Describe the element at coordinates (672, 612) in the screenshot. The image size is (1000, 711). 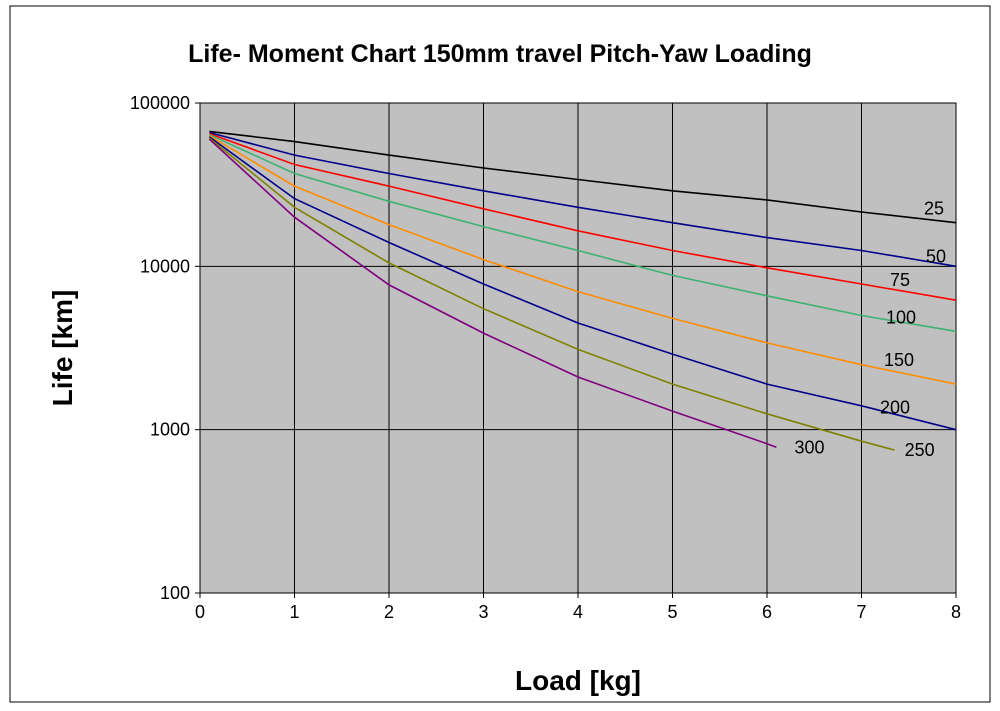
I see `x-tick-label: 5` at that location.